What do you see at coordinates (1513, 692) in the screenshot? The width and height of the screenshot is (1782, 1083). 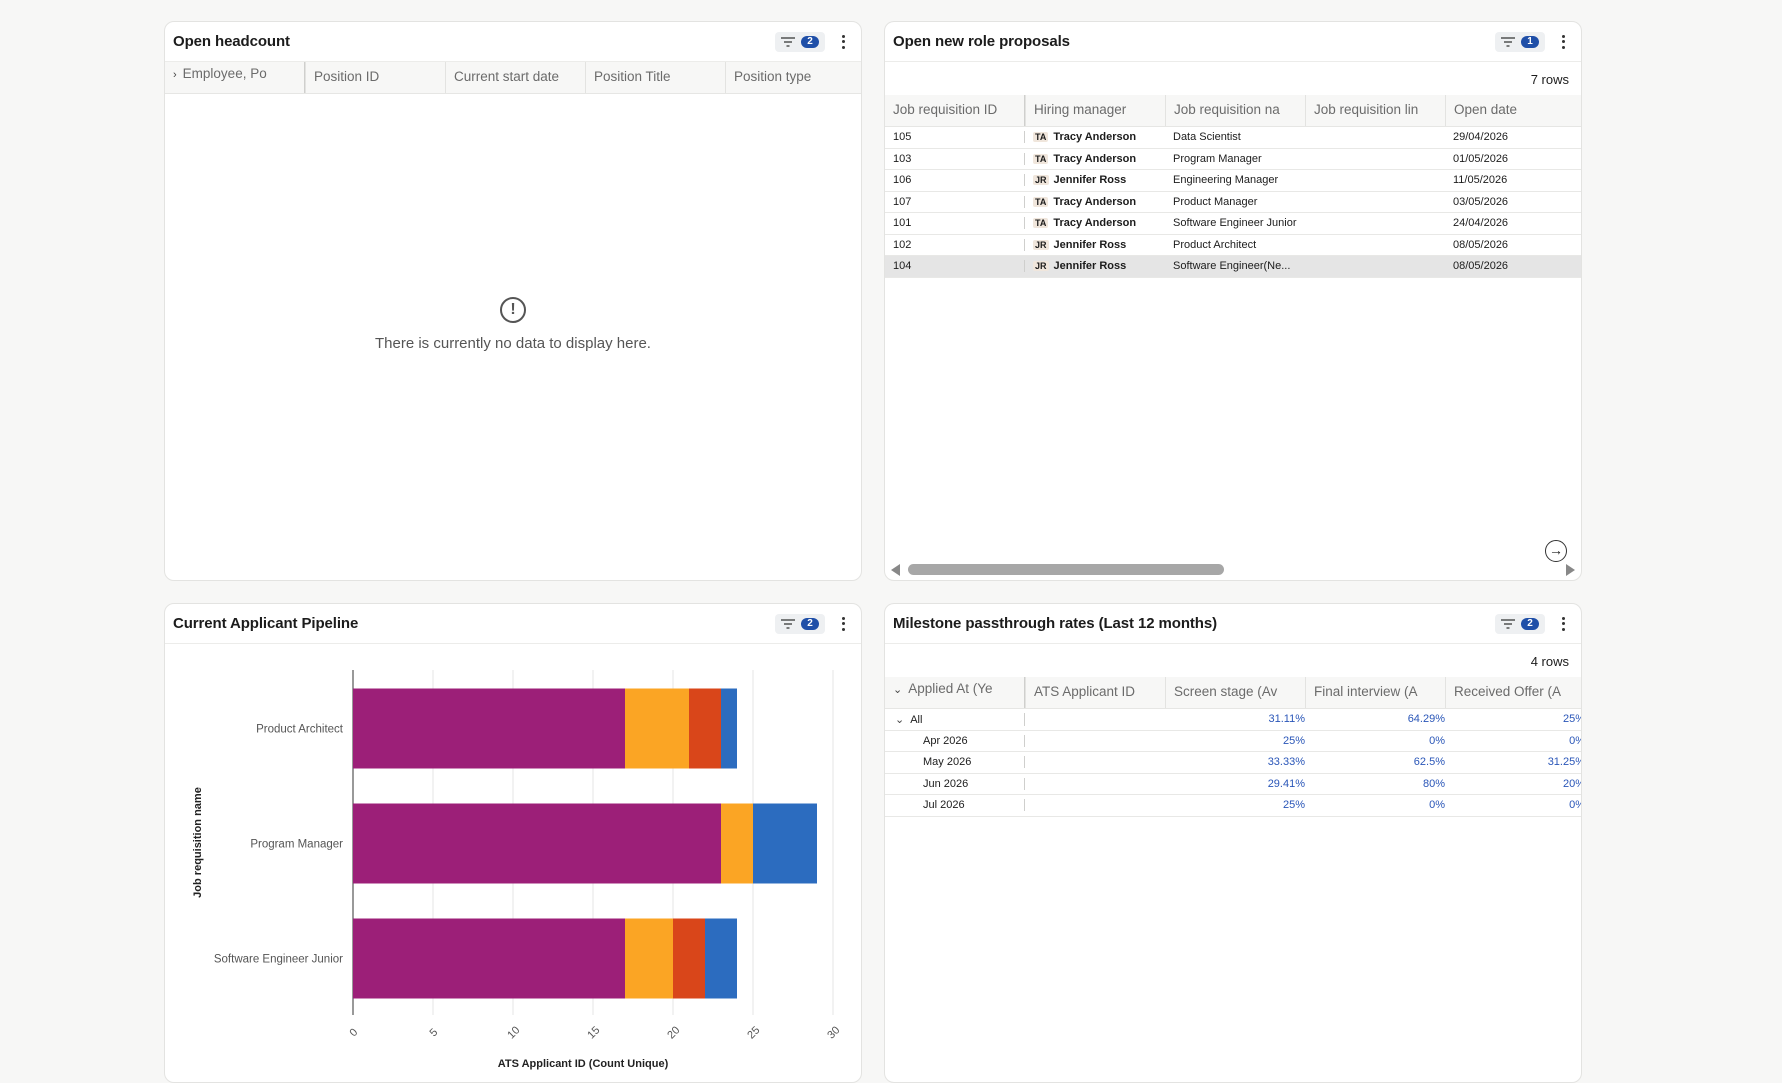 I see `column-header: Received Offer (A` at bounding box center [1513, 692].